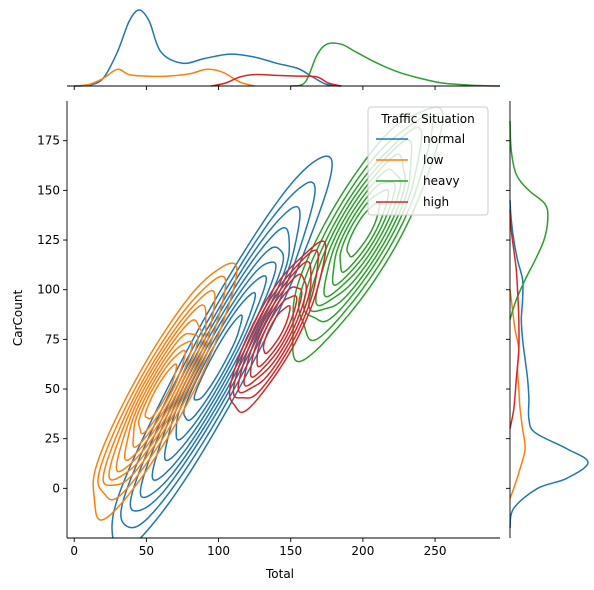 Image resolution: width=594 pixels, height=590 pixels. What do you see at coordinates (514, 319) in the screenshot?
I see `marginal-y-density-high` at bounding box center [514, 319].